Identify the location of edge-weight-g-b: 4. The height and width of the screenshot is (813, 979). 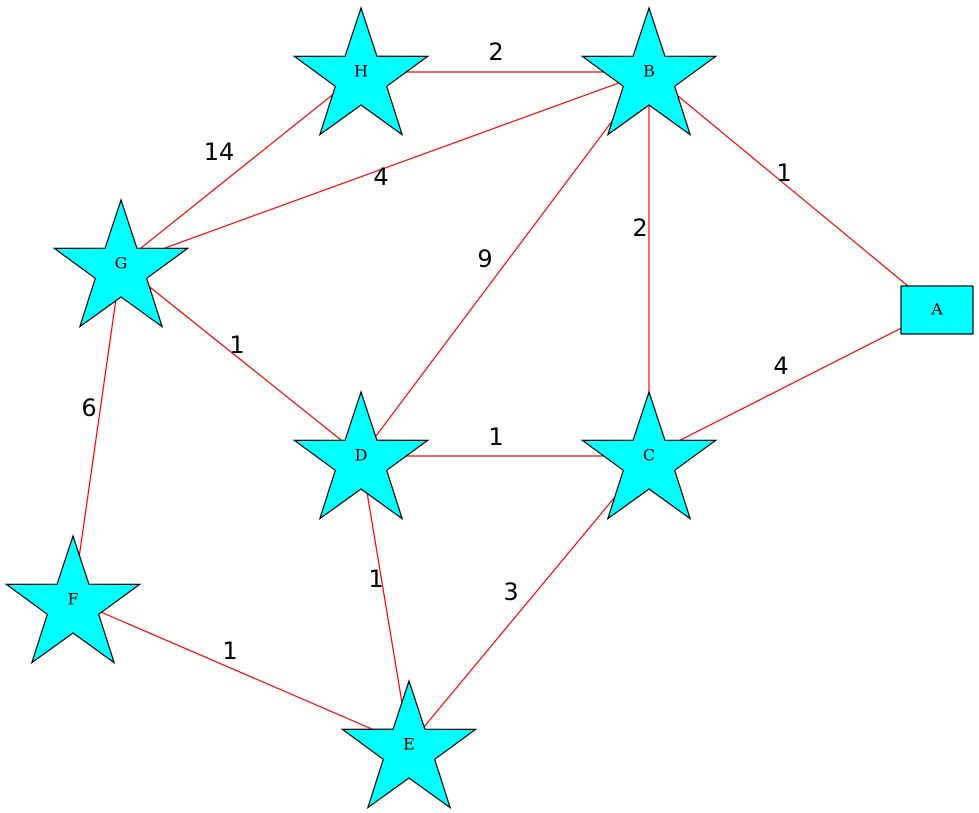
(380, 177).